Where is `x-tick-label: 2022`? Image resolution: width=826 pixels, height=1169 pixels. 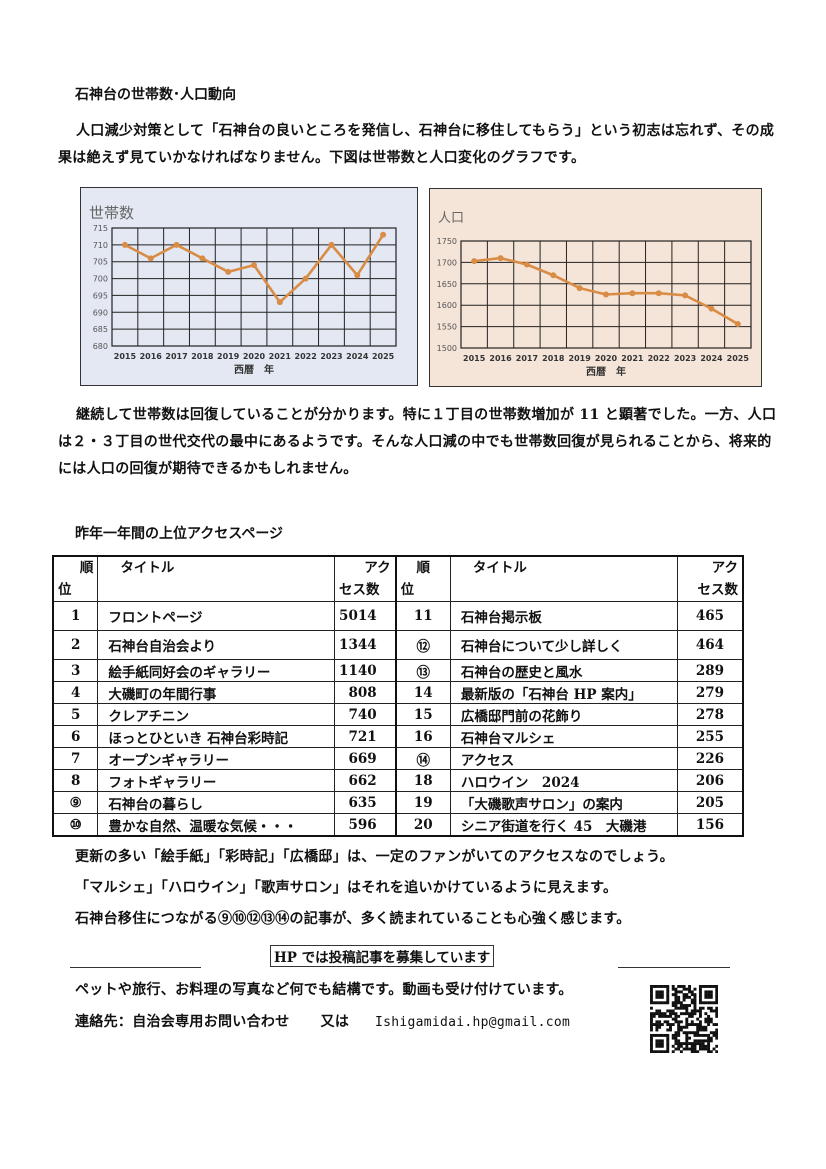 x-tick-label: 2022 is located at coordinates (659, 358).